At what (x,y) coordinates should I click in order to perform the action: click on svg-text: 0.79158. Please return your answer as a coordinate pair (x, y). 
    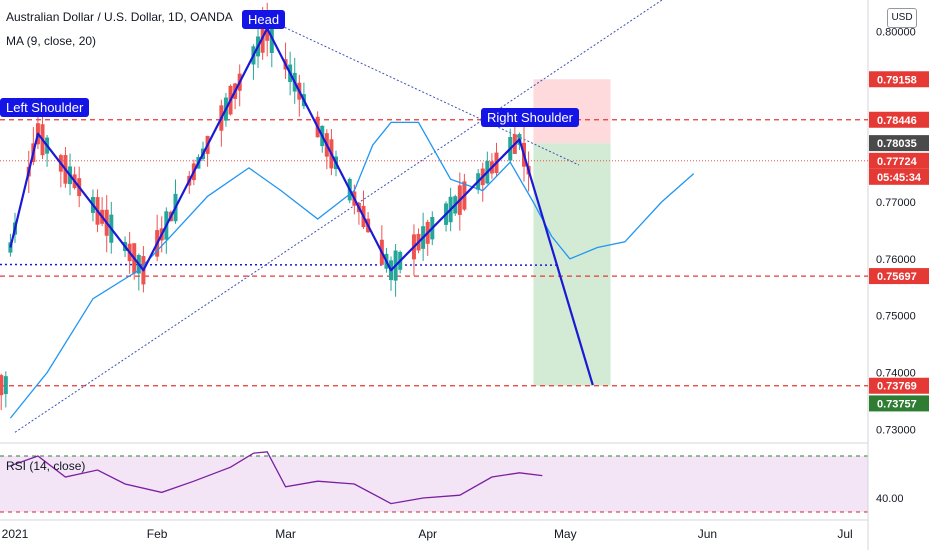
    Looking at the image, I should click on (897, 80).